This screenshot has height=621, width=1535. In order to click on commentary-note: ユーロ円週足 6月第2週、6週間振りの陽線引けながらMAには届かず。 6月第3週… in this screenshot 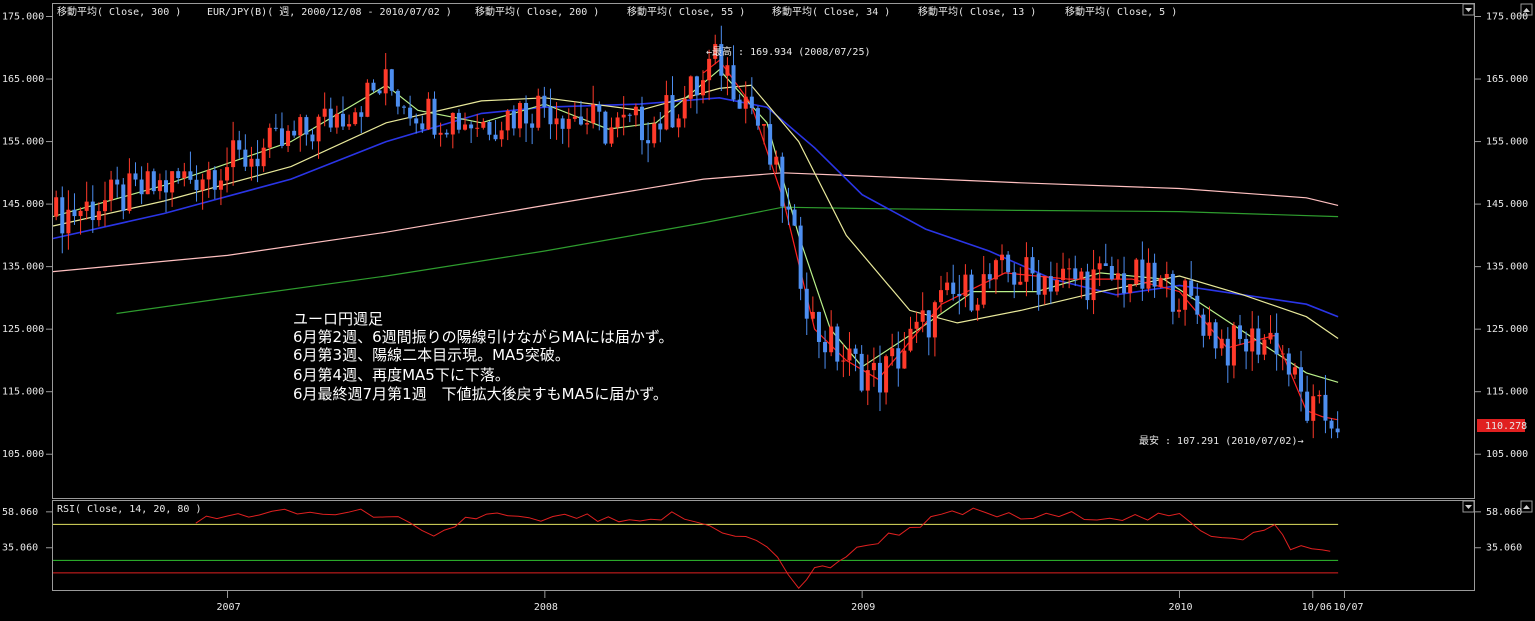, I will do `click(483, 356)`.